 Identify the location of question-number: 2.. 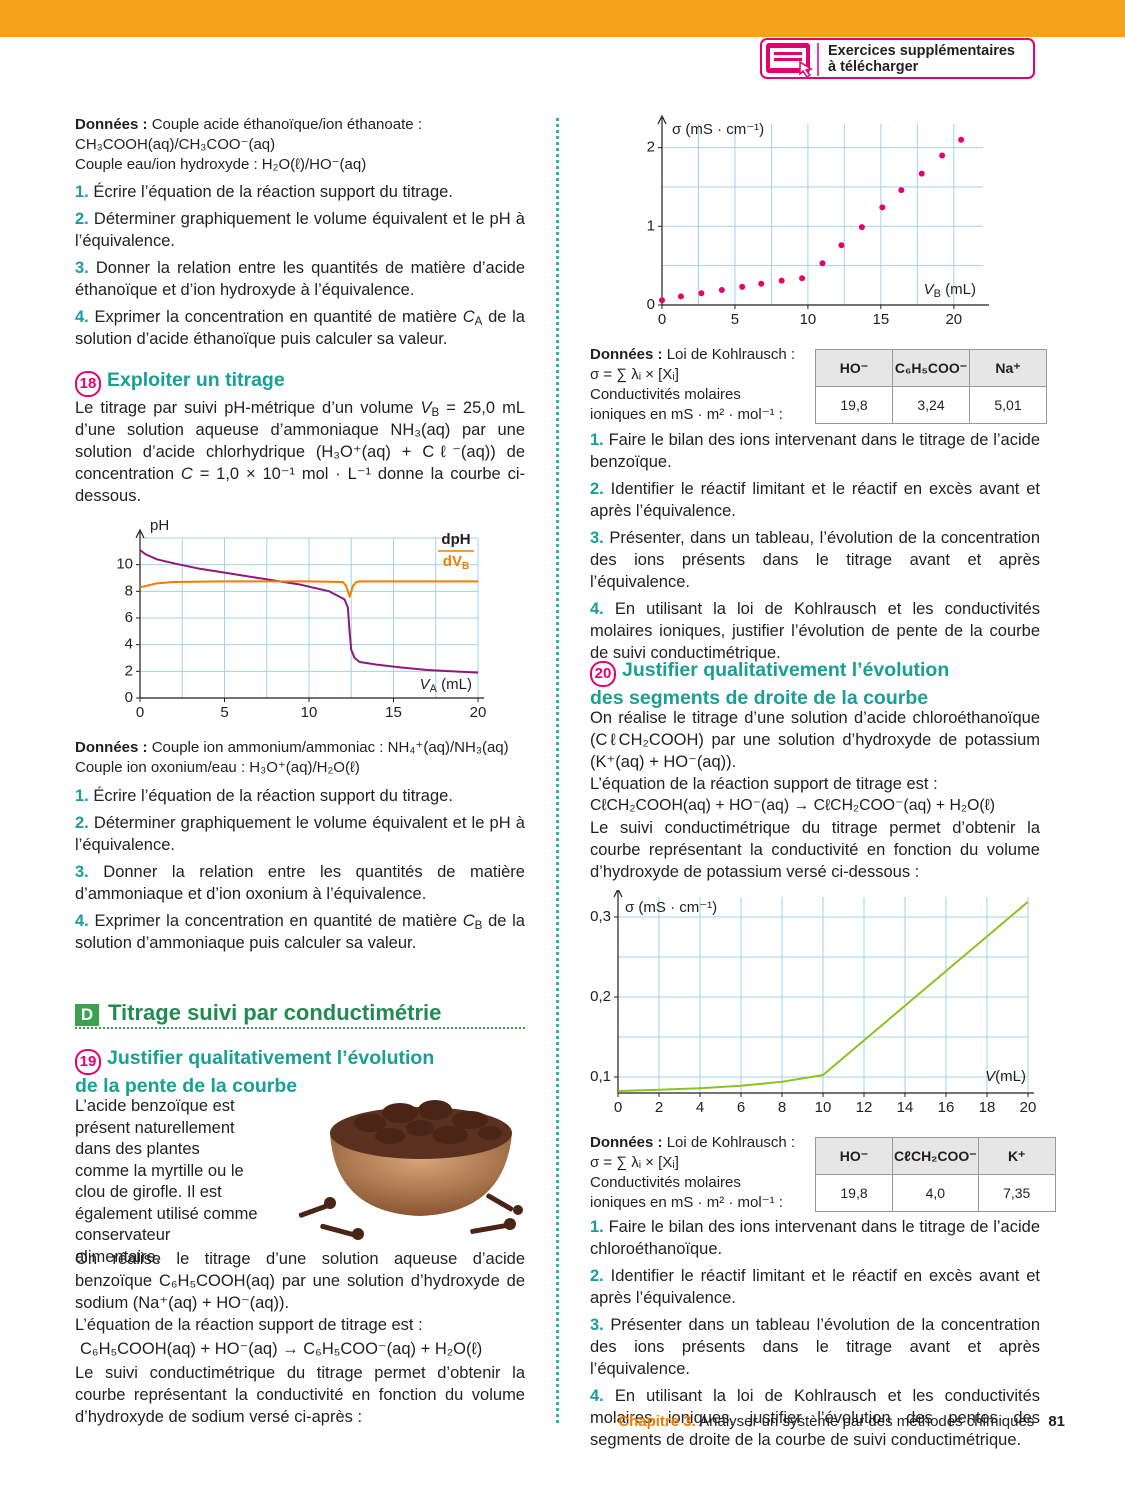
(82, 823).